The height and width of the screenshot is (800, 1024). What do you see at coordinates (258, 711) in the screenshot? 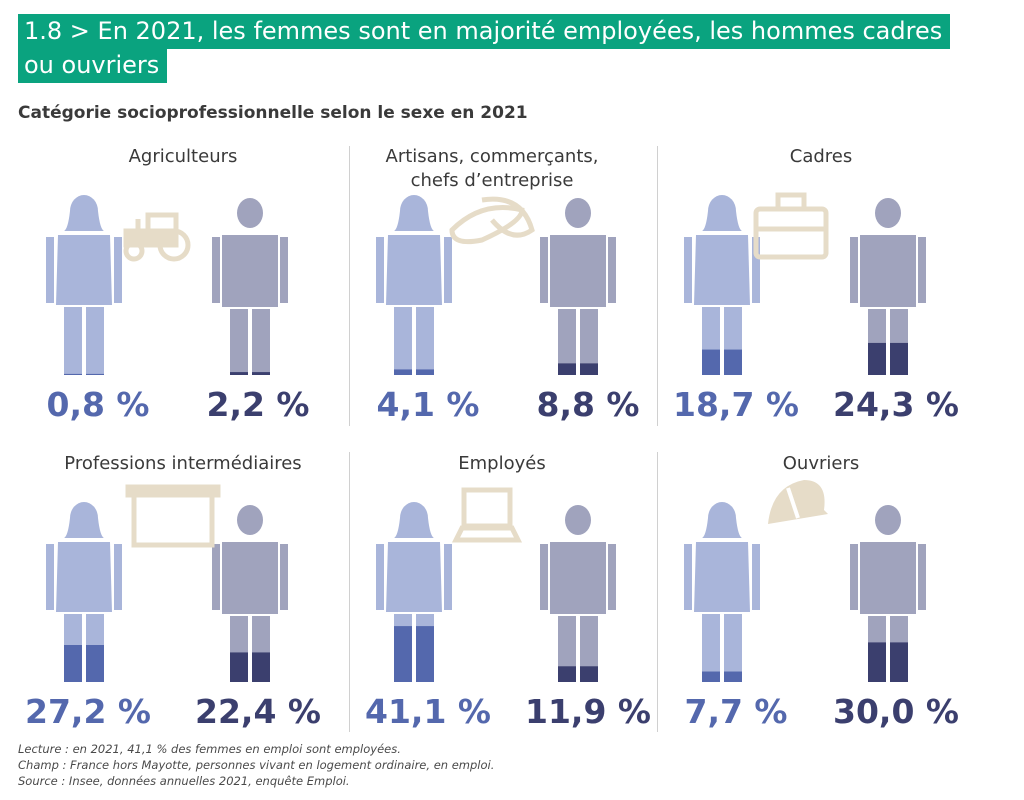
I see `men-percentage: 22,4 %` at bounding box center [258, 711].